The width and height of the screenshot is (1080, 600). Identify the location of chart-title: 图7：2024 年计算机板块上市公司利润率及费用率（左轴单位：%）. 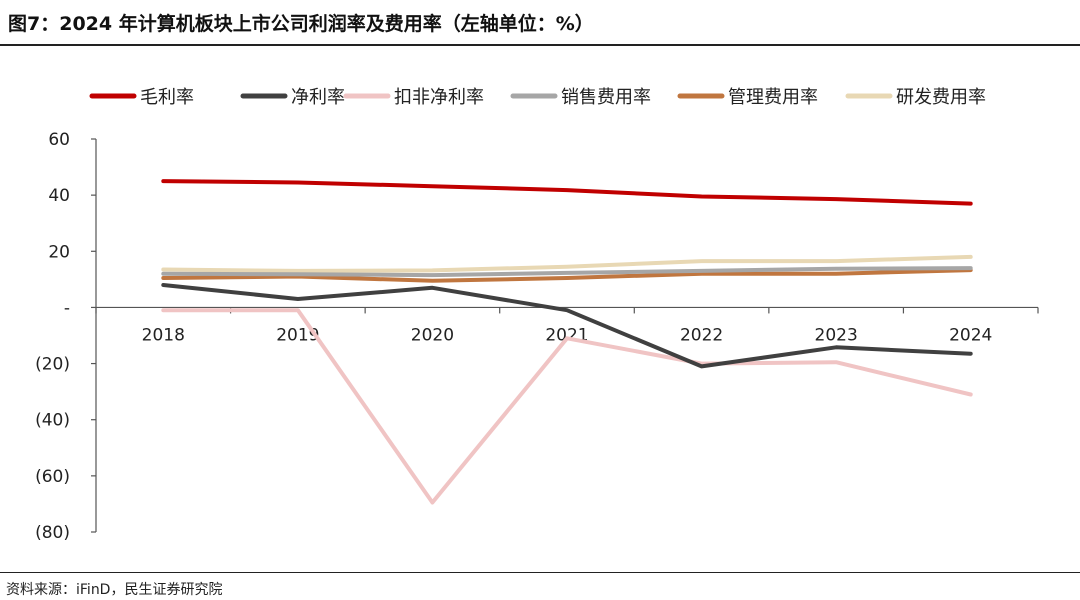
(301, 24).